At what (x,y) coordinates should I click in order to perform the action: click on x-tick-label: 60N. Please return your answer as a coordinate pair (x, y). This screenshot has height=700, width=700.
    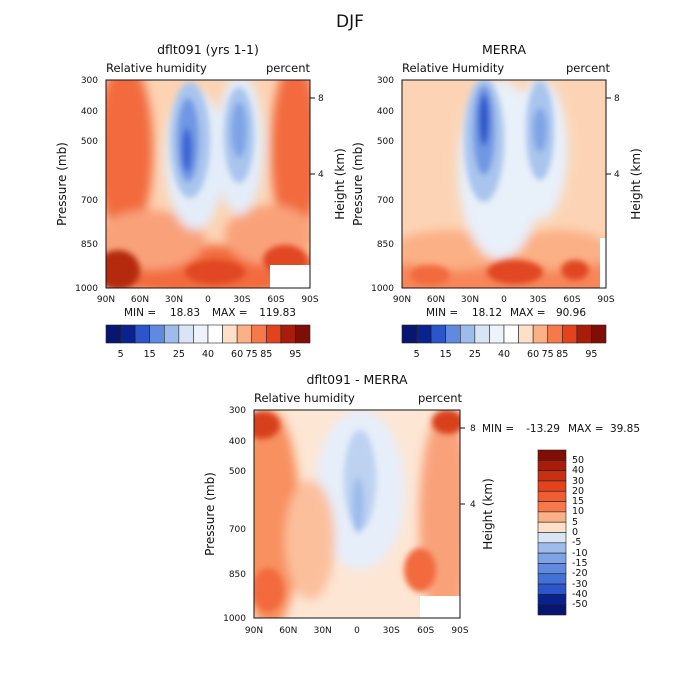
    Looking at the image, I should click on (436, 300).